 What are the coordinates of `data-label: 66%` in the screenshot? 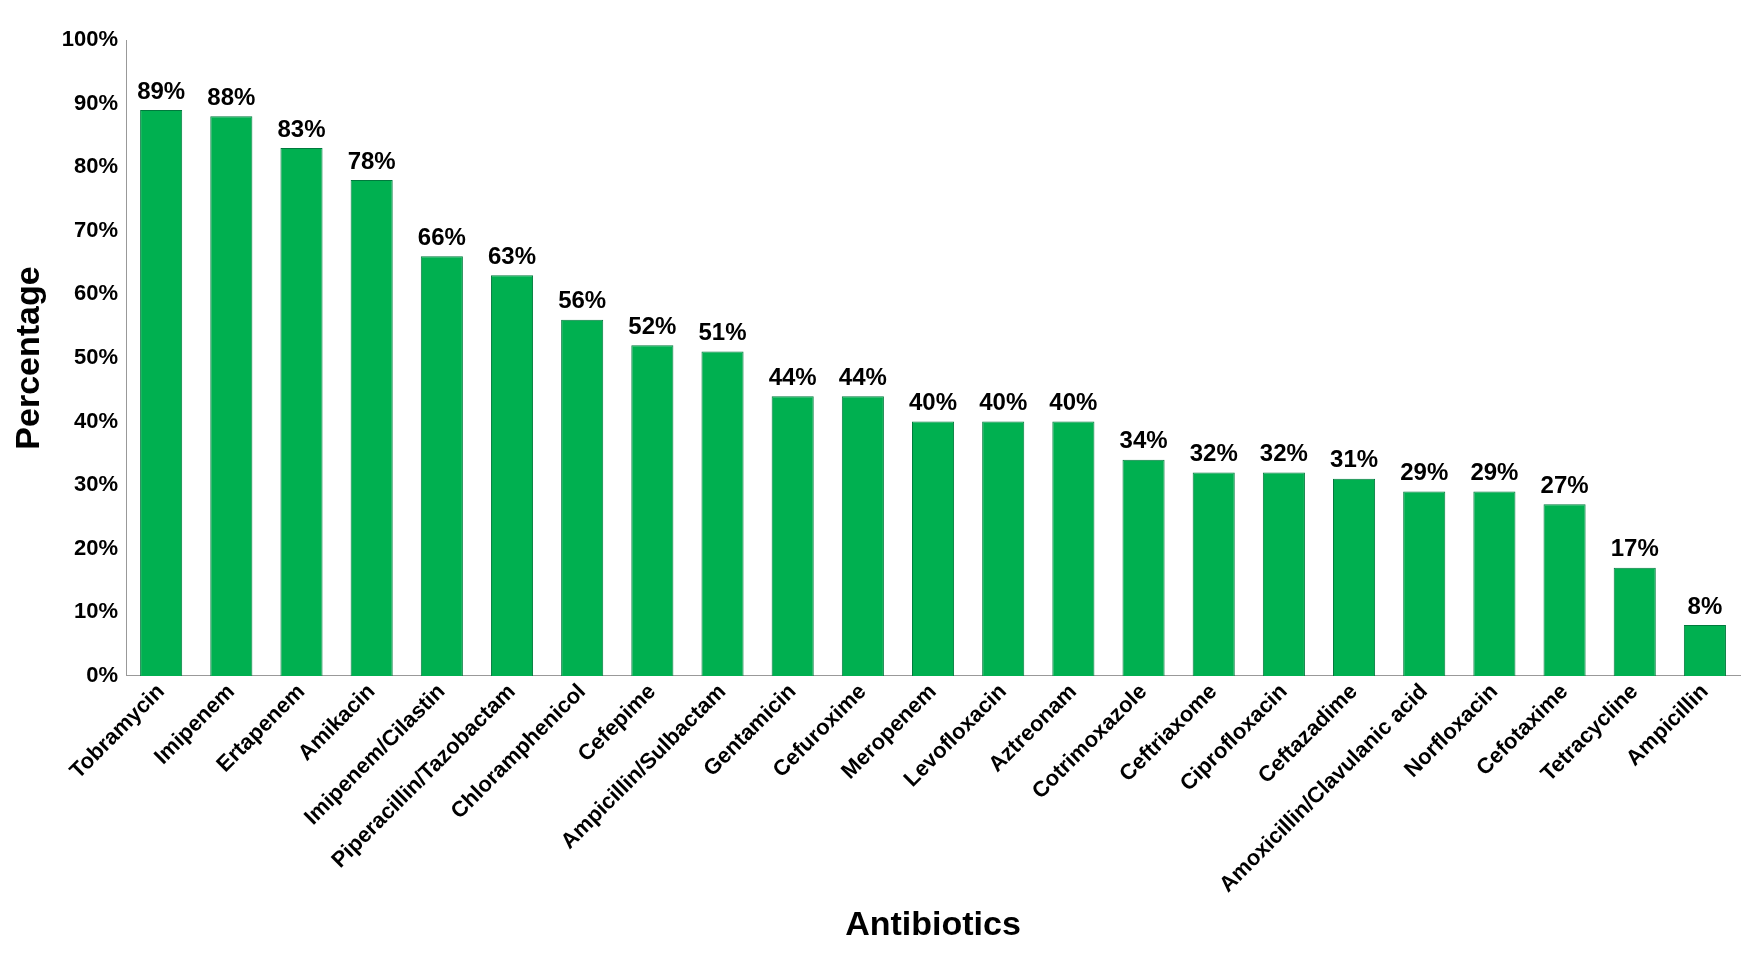 It's located at (441, 236).